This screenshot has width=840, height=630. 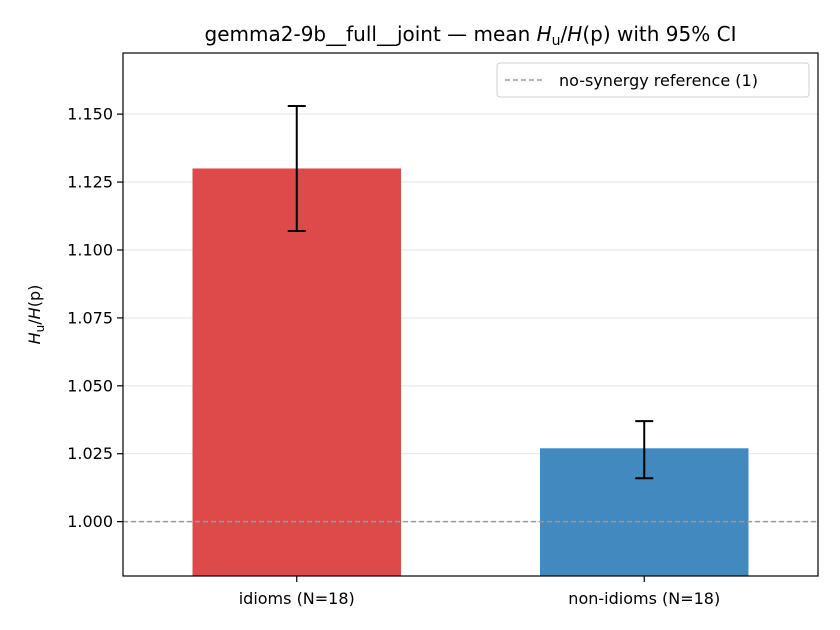 What do you see at coordinates (644, 598) in the screenshot?
I see `x-tick-label: non-idioms (N=18)` at bounding box center [644, 598].